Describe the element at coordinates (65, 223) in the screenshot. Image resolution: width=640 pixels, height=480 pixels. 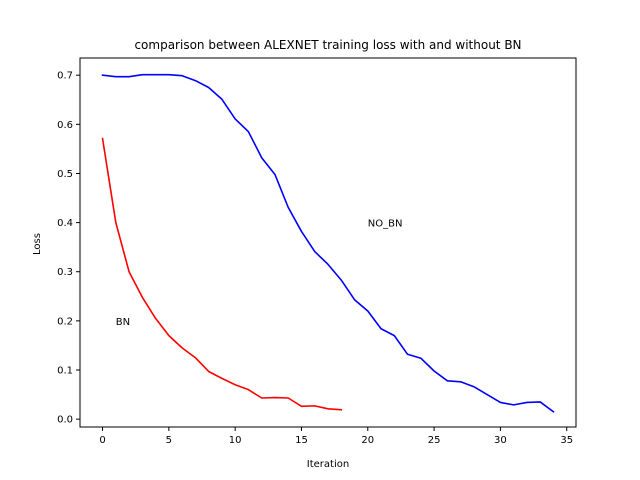
I see `y-tick-label: 0.4` at that location.